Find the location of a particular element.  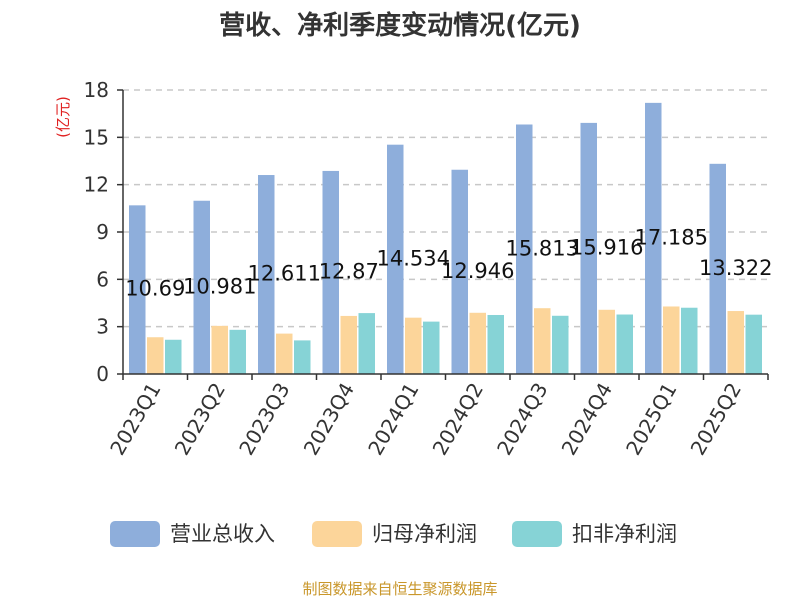

y-axis-label: (亿元) is located at coordinates (63, 117).